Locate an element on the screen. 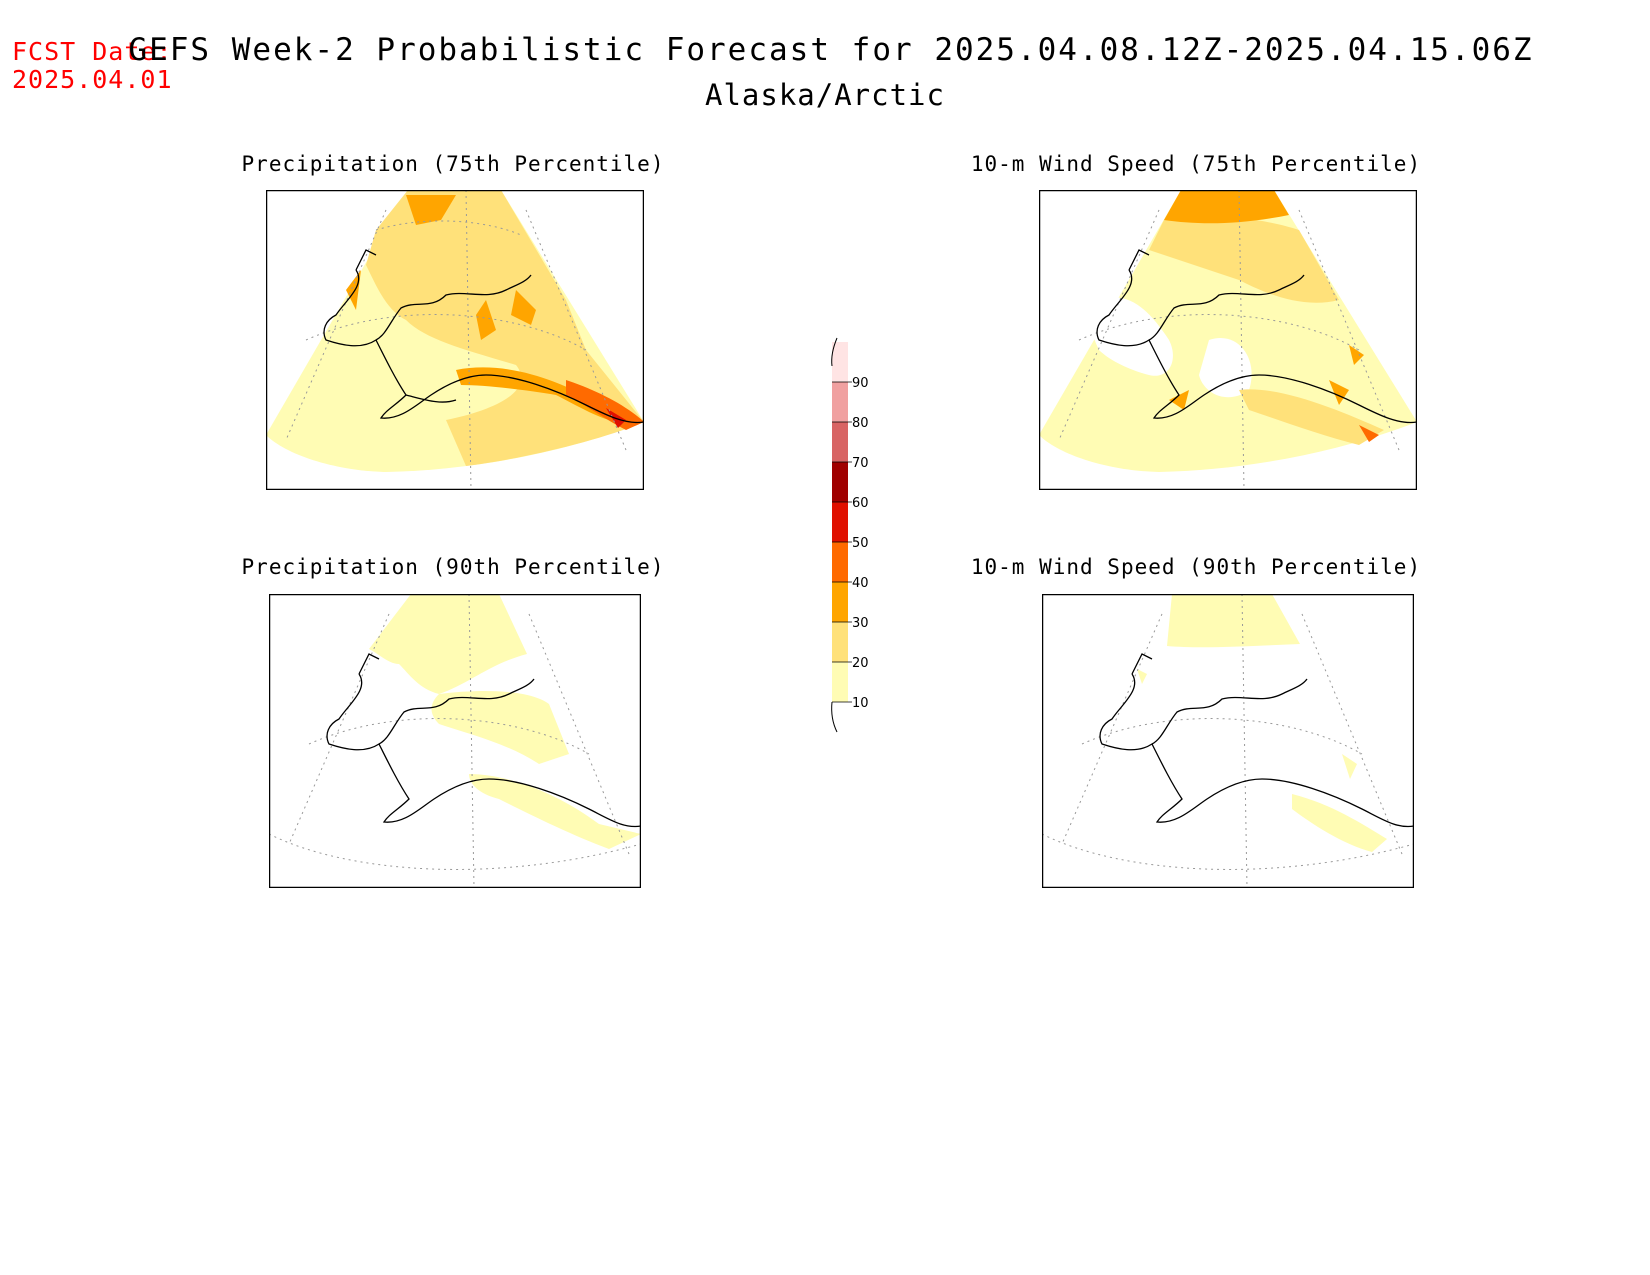 The width and height of the screenshot is (1650, 1275). legend-label: 70 is located at coordinates (860, 463).